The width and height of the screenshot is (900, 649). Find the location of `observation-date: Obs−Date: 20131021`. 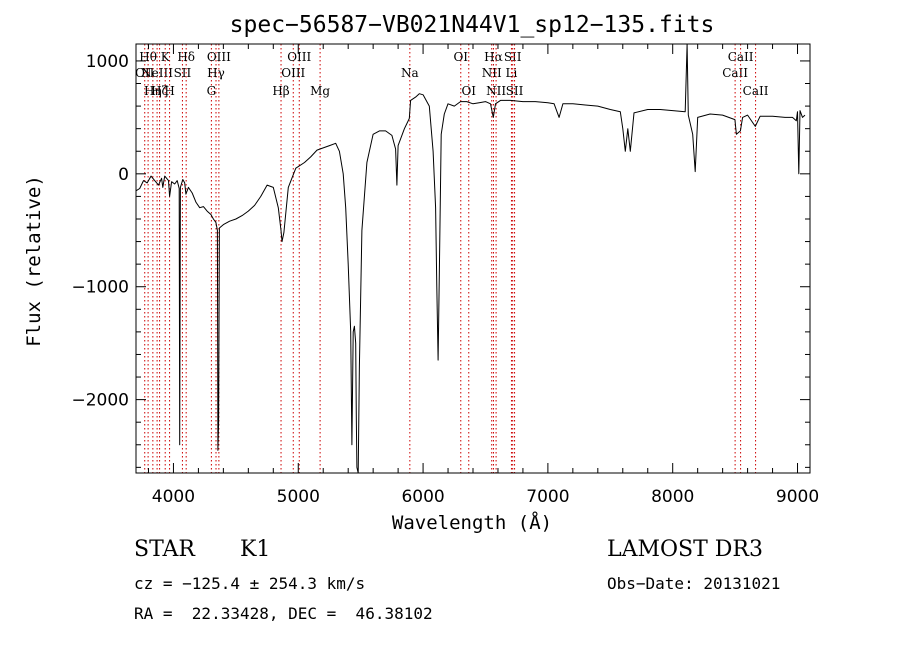

observation-date: Obs−Date: 20131021 is located at coordinates (694, 583).